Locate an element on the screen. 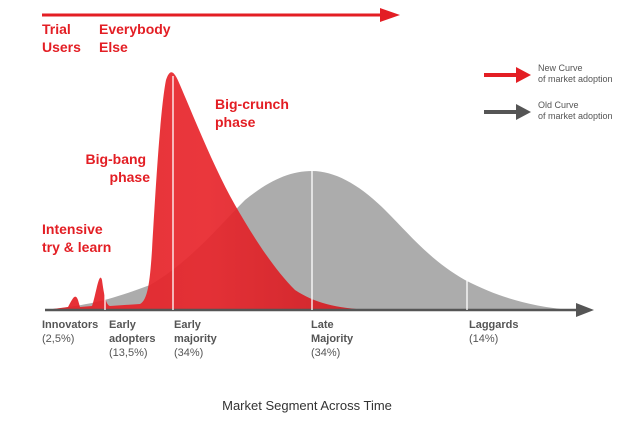  phase-intensive-label: Intensive try & learn is located at coordinates (76, 238).